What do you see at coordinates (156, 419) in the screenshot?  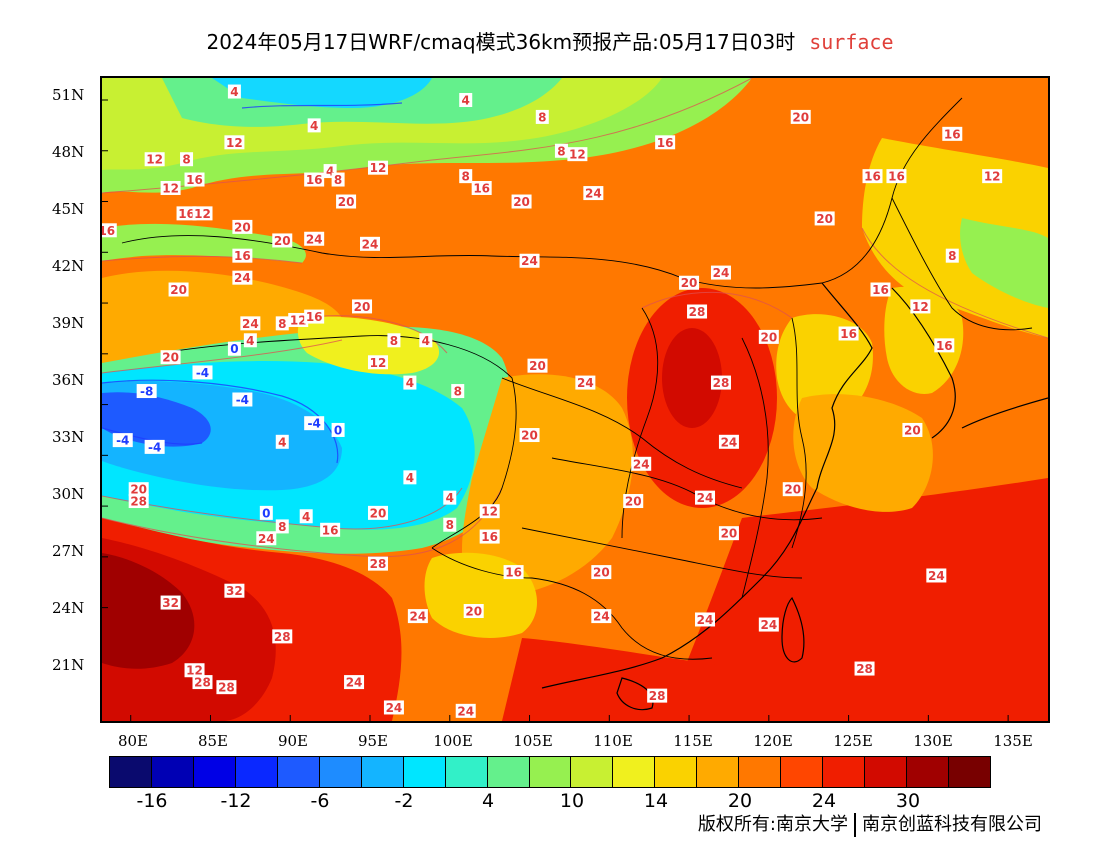 I see `field-tibet-deepblue` at bounding box center [156, 419].